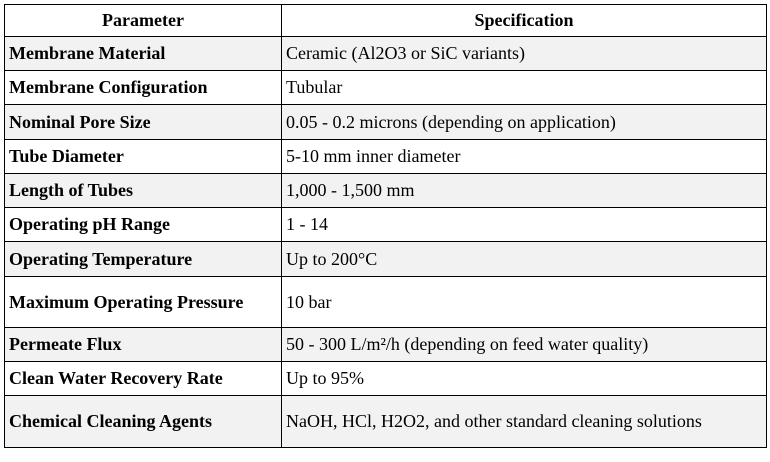 The height and width of the screenshot is (462, 770). Describe the element at coordinates (143, 259) in the screenshot. I see `parameter-cell: Operating Temperature` at that location.